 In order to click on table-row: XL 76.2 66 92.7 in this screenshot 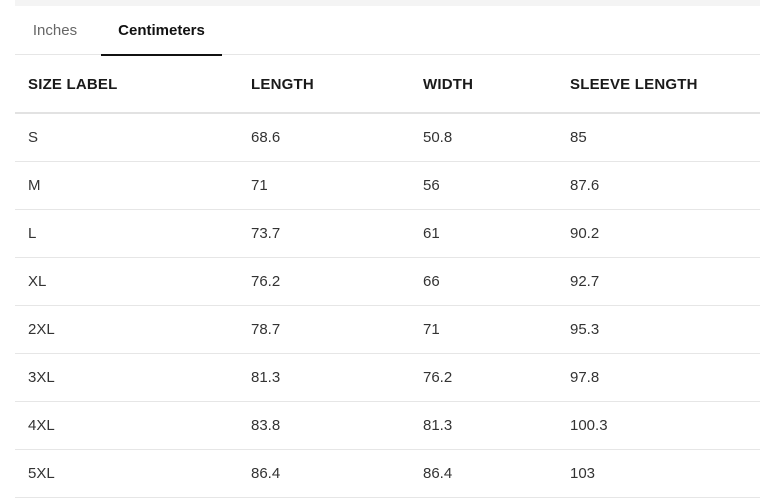, I will do `click(387, 281)`.